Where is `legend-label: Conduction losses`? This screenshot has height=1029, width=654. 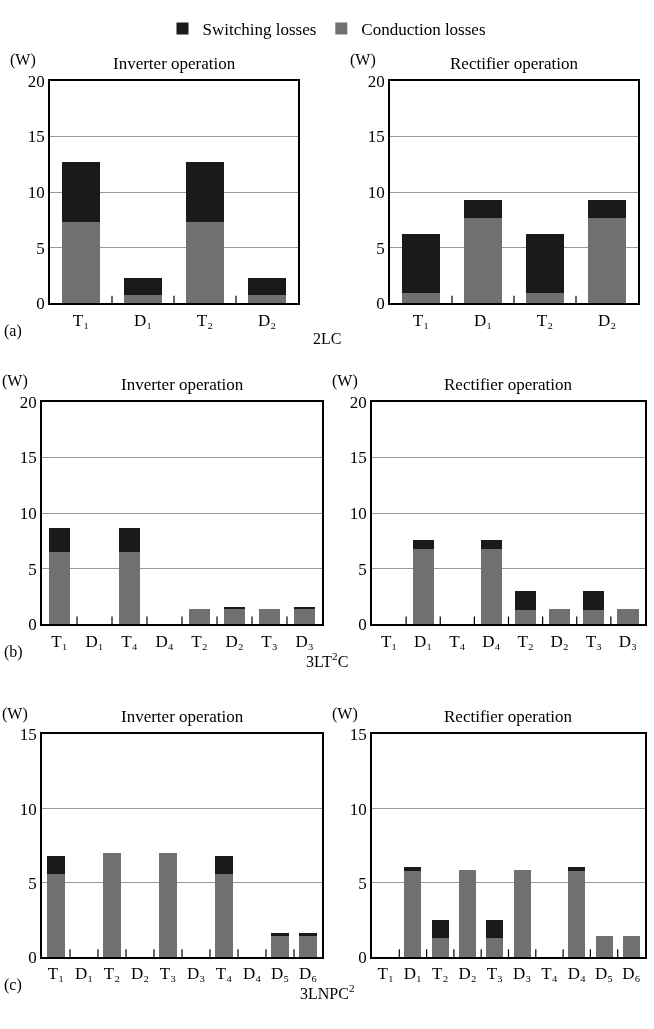
legend-label: Conduction losses is located at coordinates (423, 30).